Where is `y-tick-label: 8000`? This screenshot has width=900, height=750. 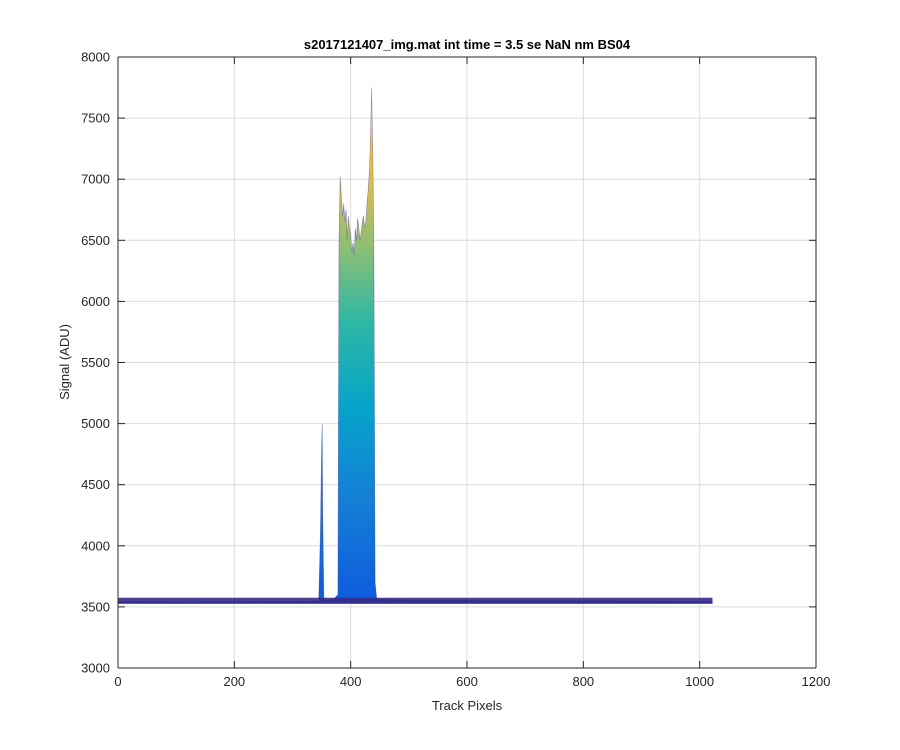
y-tick-label: 8000 is located at coordinates (95, 57).